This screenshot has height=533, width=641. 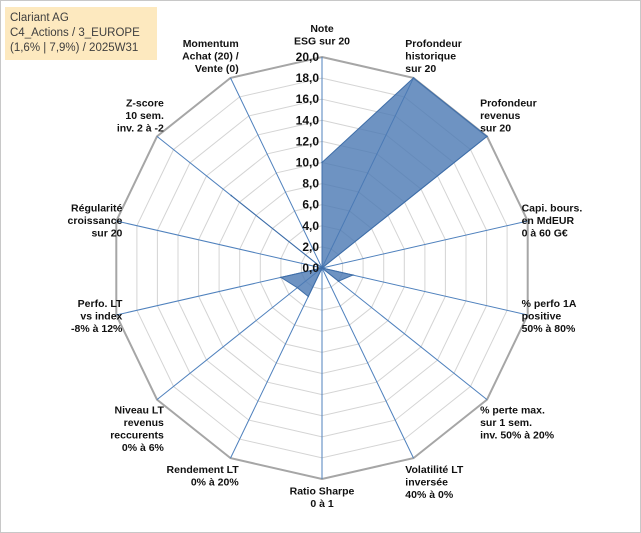 I want to click on tick-label: 0,0, so click(x=310, y=268).